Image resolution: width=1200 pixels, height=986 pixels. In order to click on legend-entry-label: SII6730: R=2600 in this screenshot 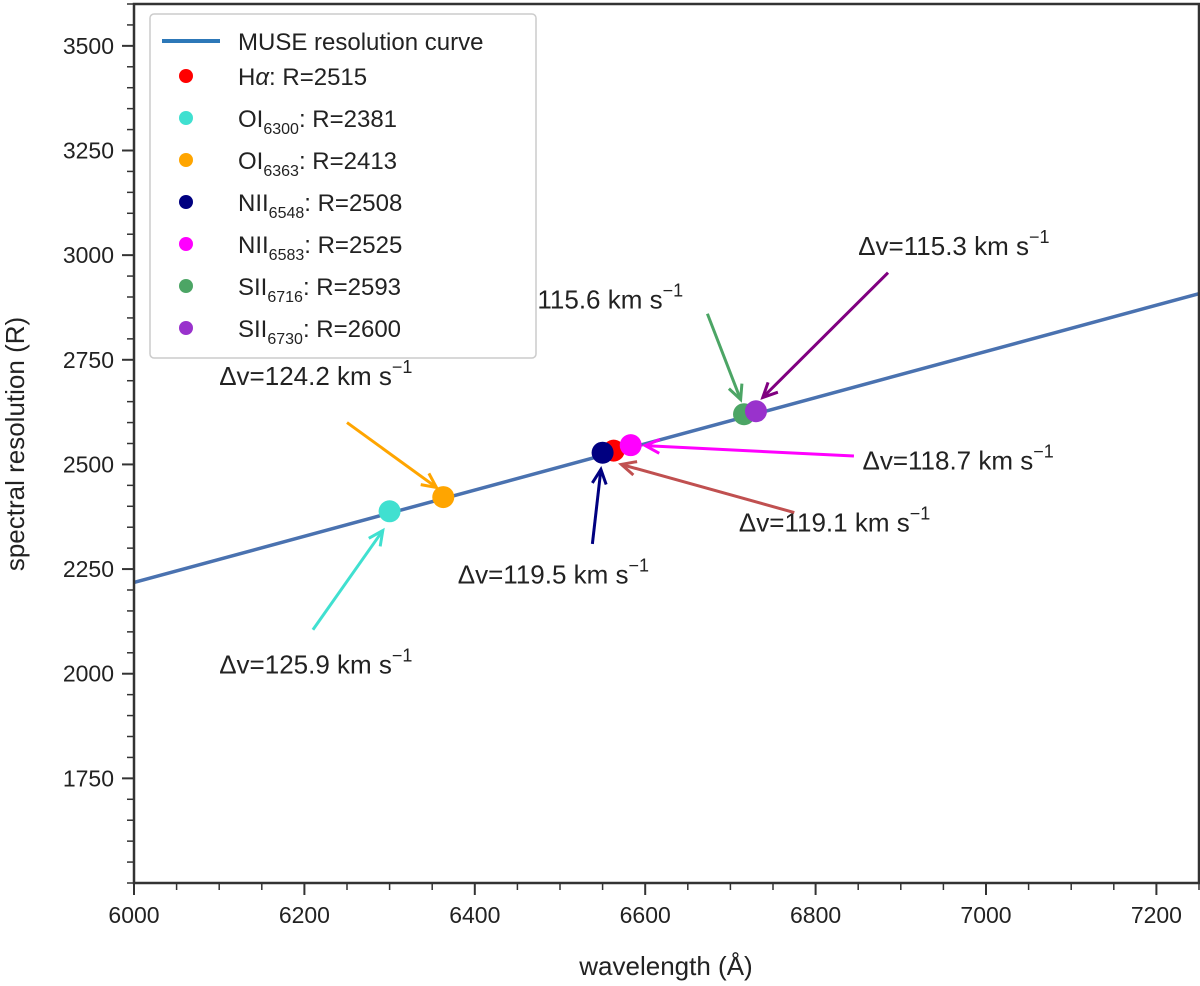, I will do `click(319, 332)`.